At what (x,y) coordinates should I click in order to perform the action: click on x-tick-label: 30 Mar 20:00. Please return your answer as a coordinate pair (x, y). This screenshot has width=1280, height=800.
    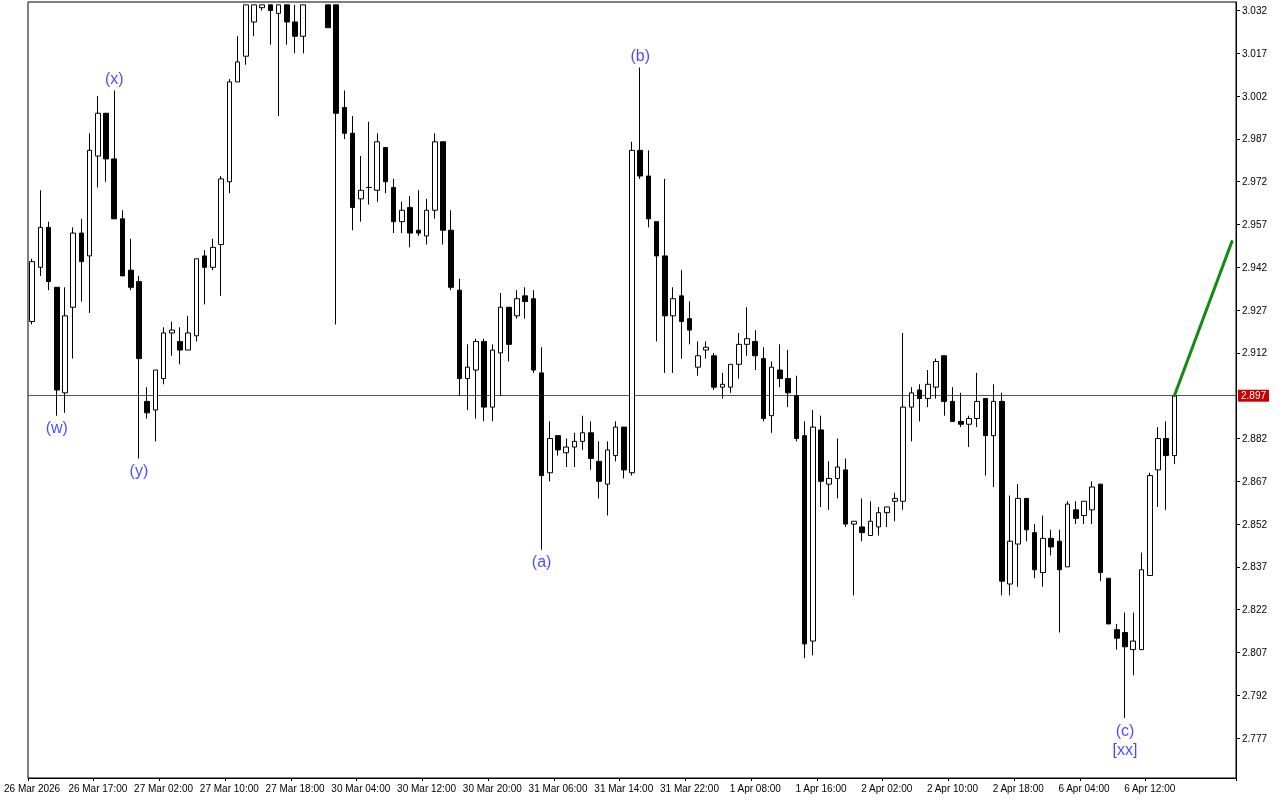
    Looking at the image, I should click on (492, 788).